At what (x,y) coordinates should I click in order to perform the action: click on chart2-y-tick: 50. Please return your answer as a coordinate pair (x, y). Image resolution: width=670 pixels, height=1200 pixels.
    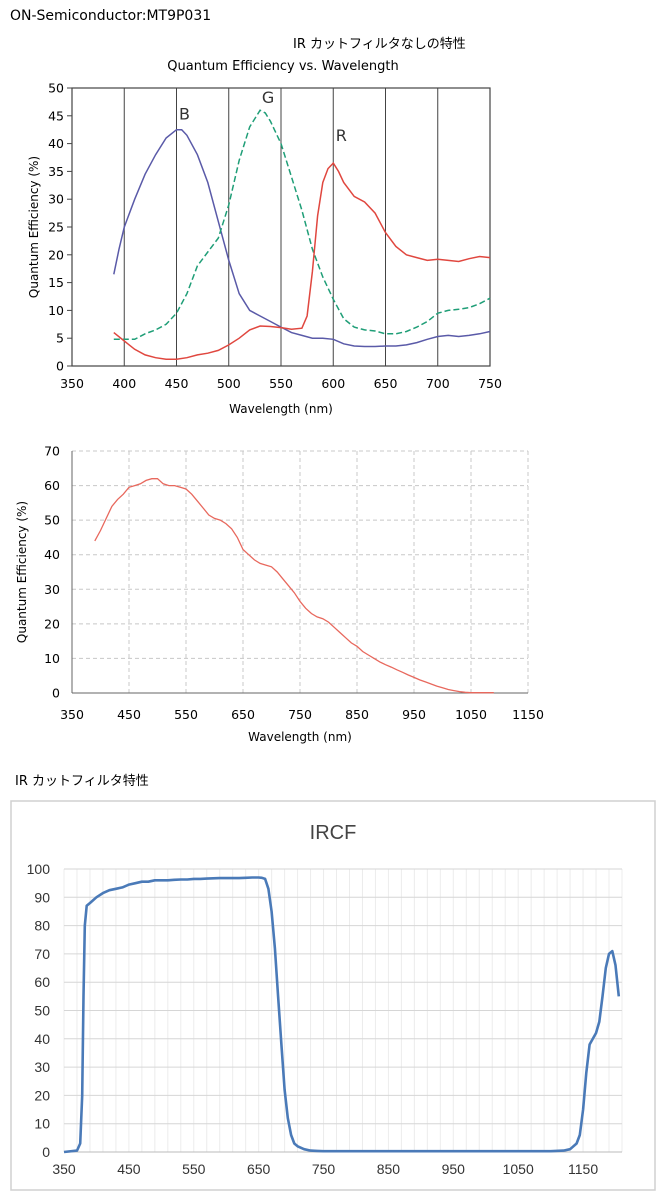
    Looking at the image, I should click on (52, 520).